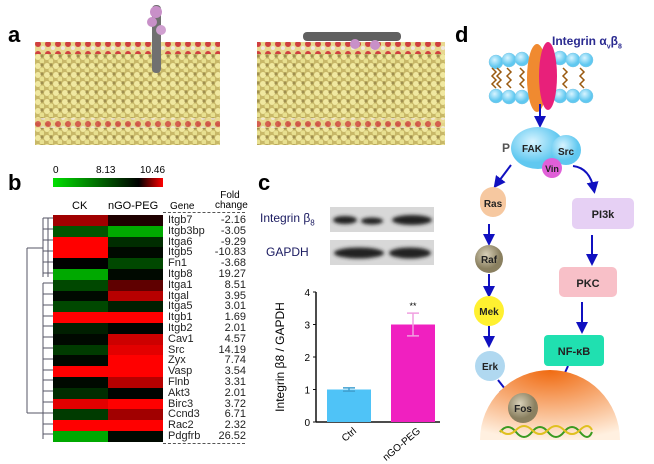  What do you see at coordinates (207, 263) in the screenshot?
I see `gene-row: Fn1 -3.68` at bounding box center [207, 263].